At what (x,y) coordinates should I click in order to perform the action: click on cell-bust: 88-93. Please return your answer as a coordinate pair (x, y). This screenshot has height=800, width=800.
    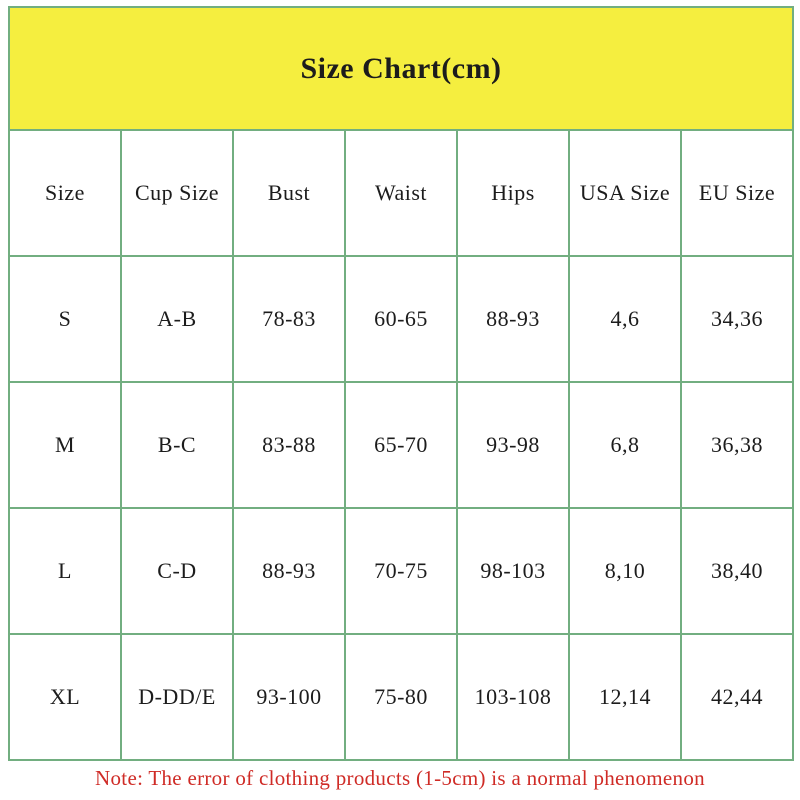
    Looking at the image, I should click on (289, 571).